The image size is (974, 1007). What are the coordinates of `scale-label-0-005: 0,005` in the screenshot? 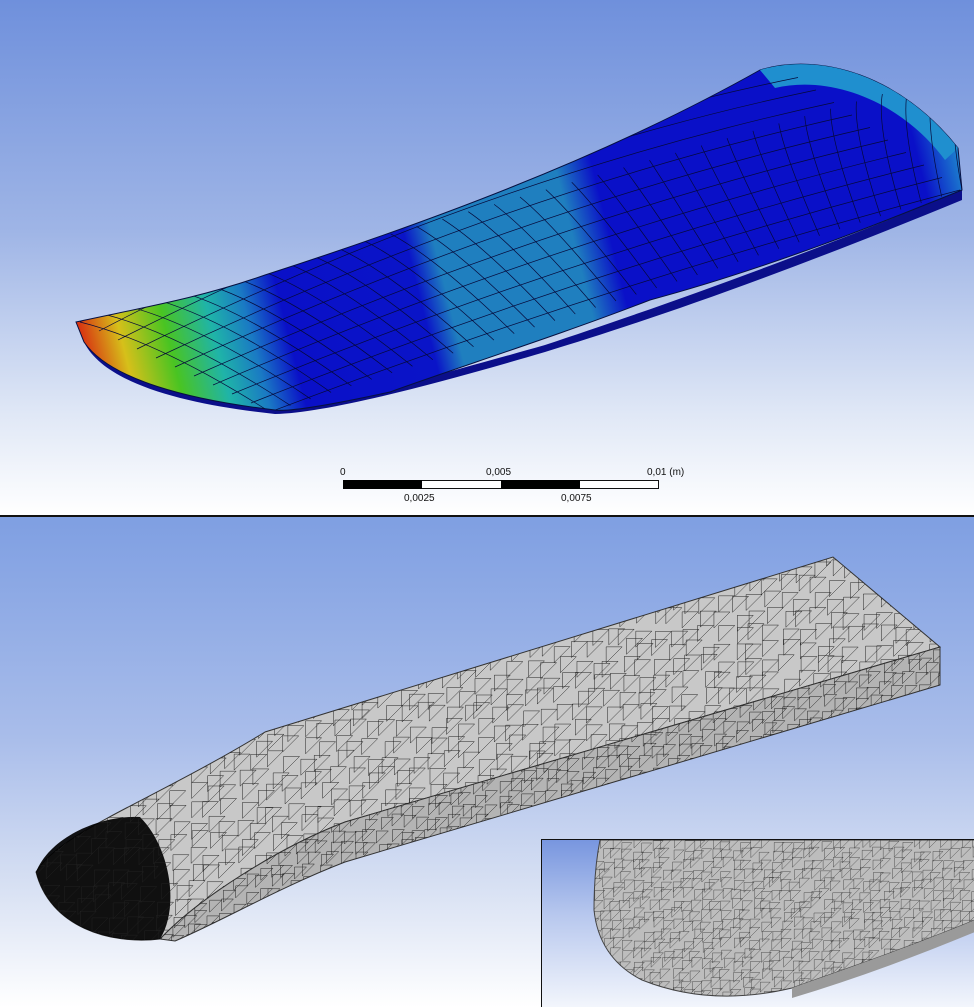 It's located at (499, 472).